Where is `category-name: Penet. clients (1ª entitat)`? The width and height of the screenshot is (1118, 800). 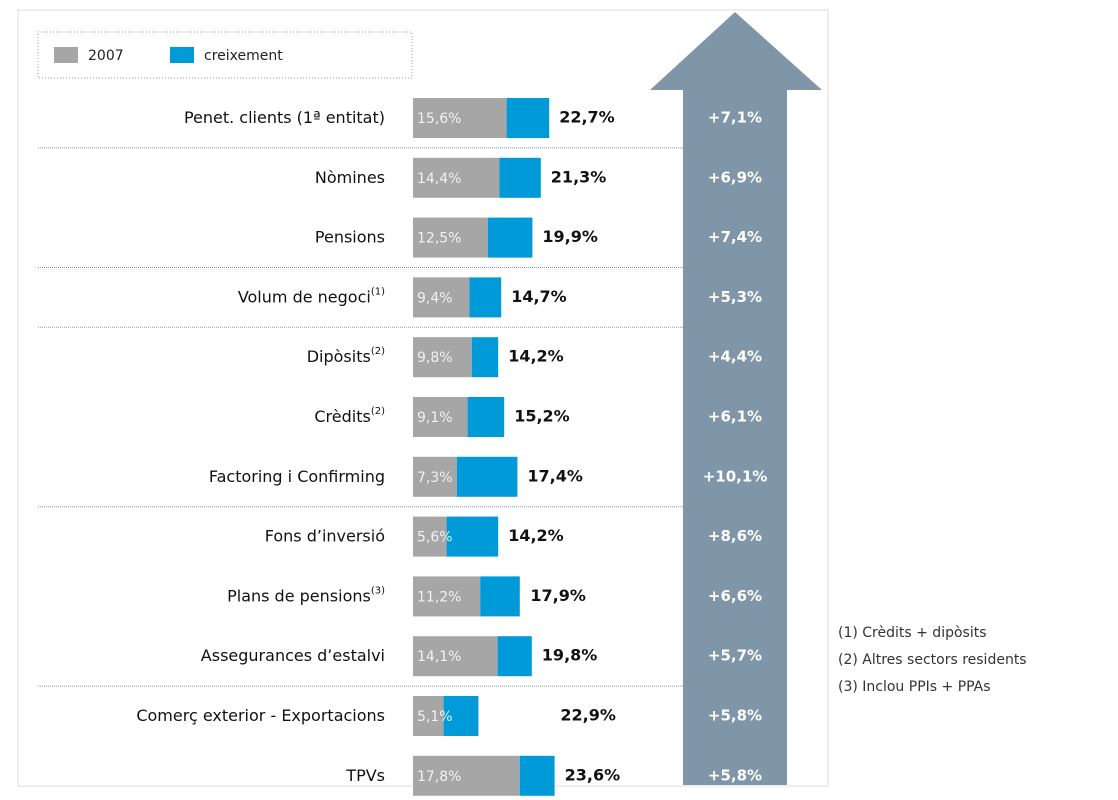
category-name: Penet. clients (1ª entitat) is located at coordinates (284, 117).